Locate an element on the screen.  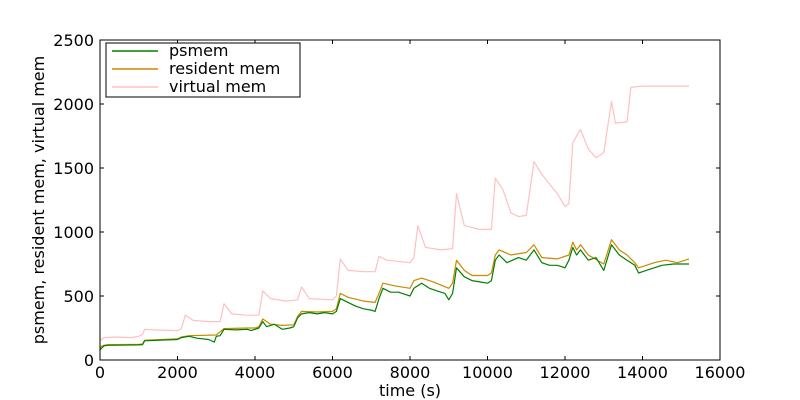
y-tick-label: 1000 is located at coordinates (73, 232).